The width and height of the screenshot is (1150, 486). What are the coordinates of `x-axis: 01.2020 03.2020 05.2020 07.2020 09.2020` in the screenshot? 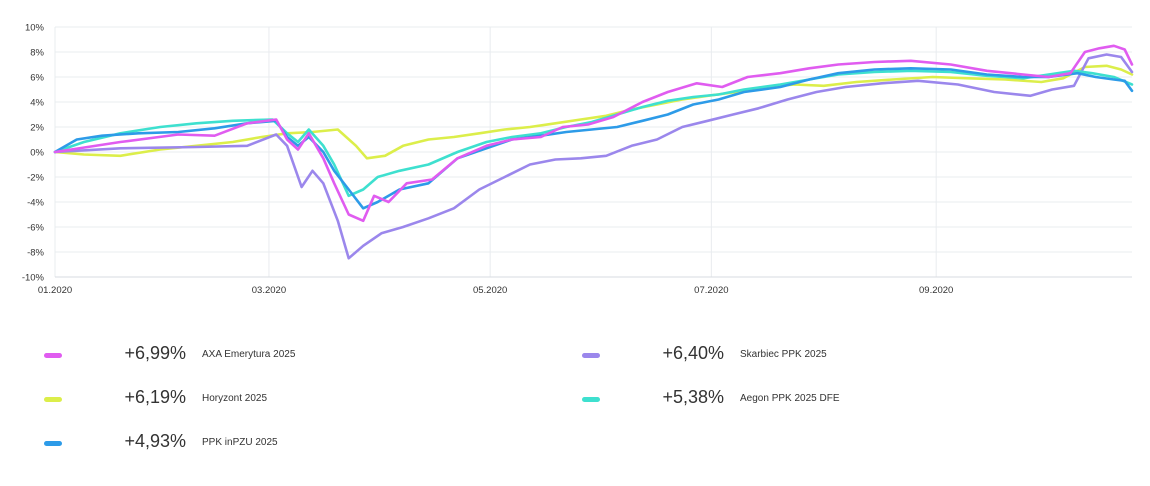 It's located at (496, 290).